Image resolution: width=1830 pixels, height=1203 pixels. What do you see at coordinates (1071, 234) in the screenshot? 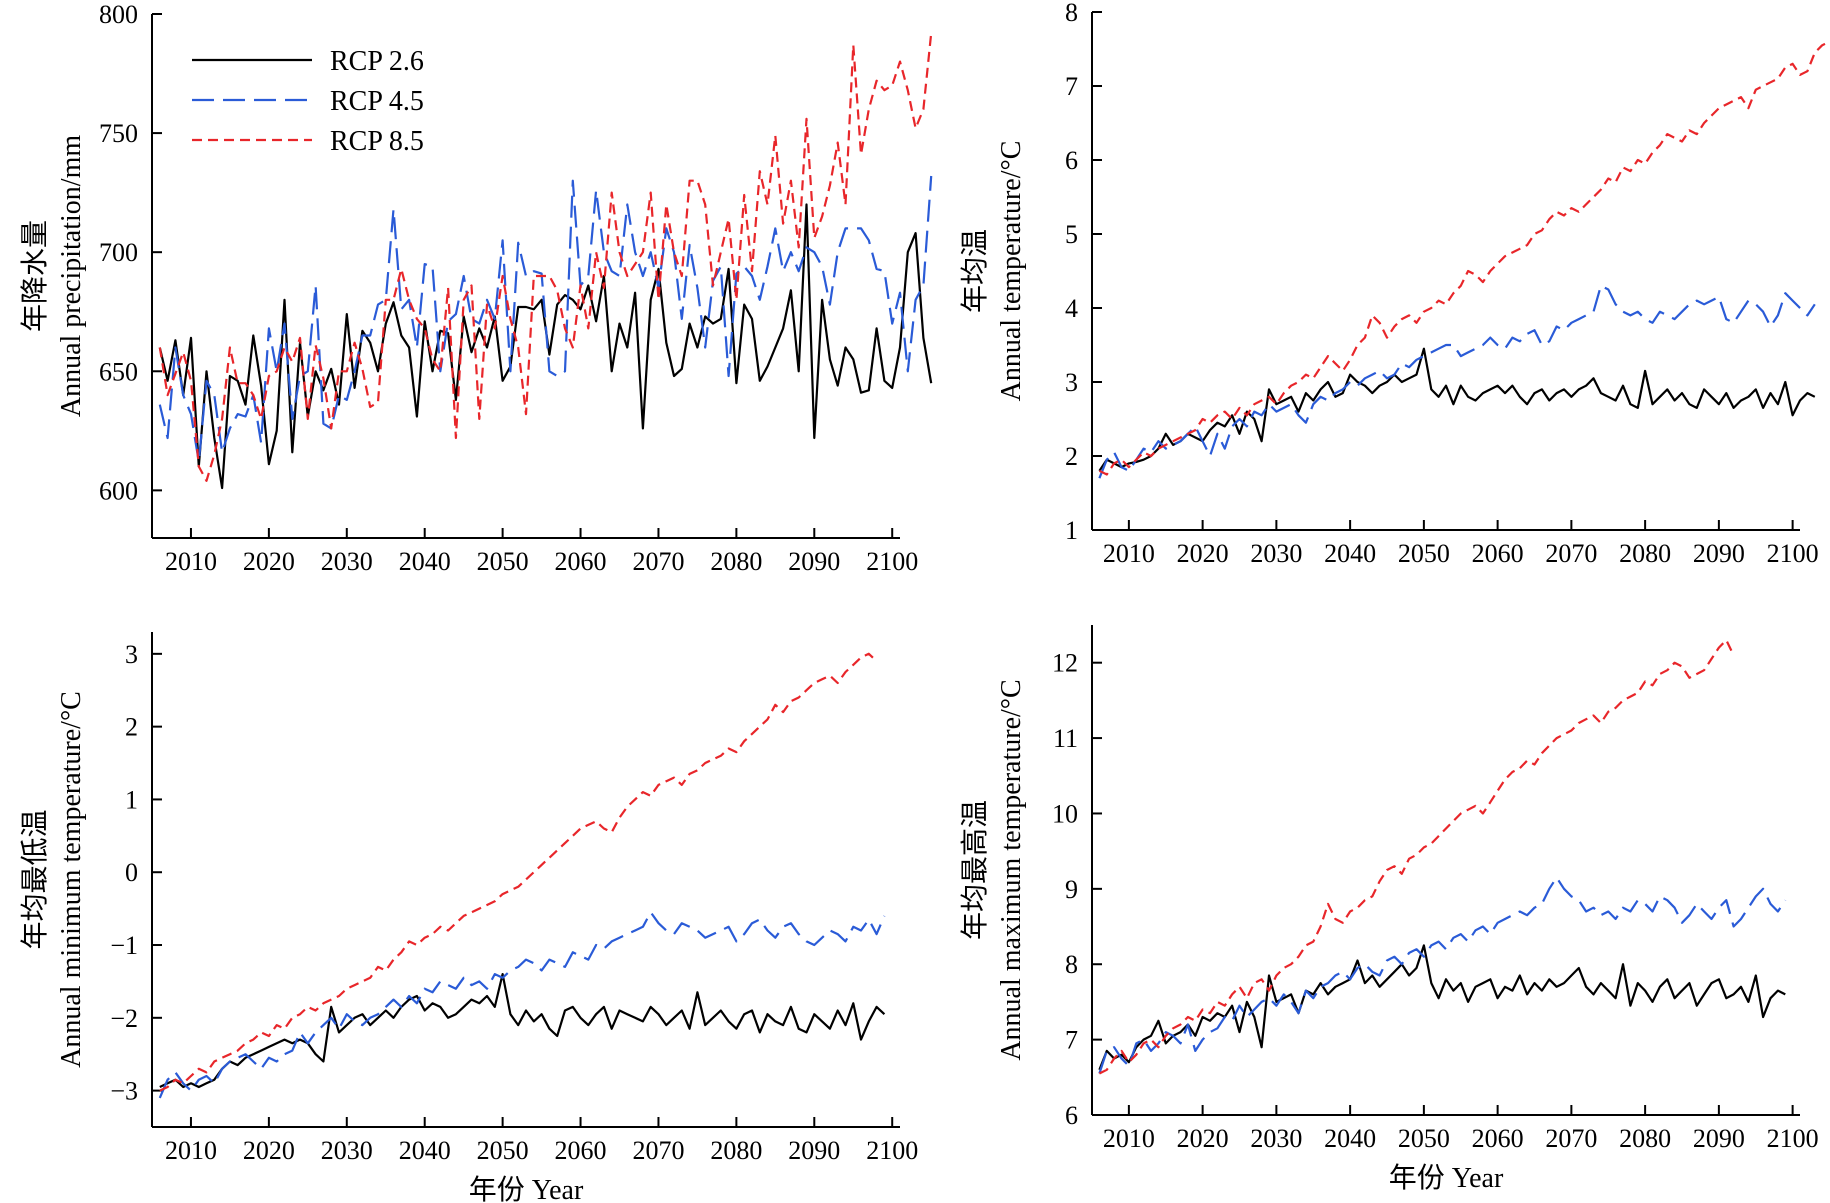
I see `y-tick-label: 5` at bounding box center [1071, 234].